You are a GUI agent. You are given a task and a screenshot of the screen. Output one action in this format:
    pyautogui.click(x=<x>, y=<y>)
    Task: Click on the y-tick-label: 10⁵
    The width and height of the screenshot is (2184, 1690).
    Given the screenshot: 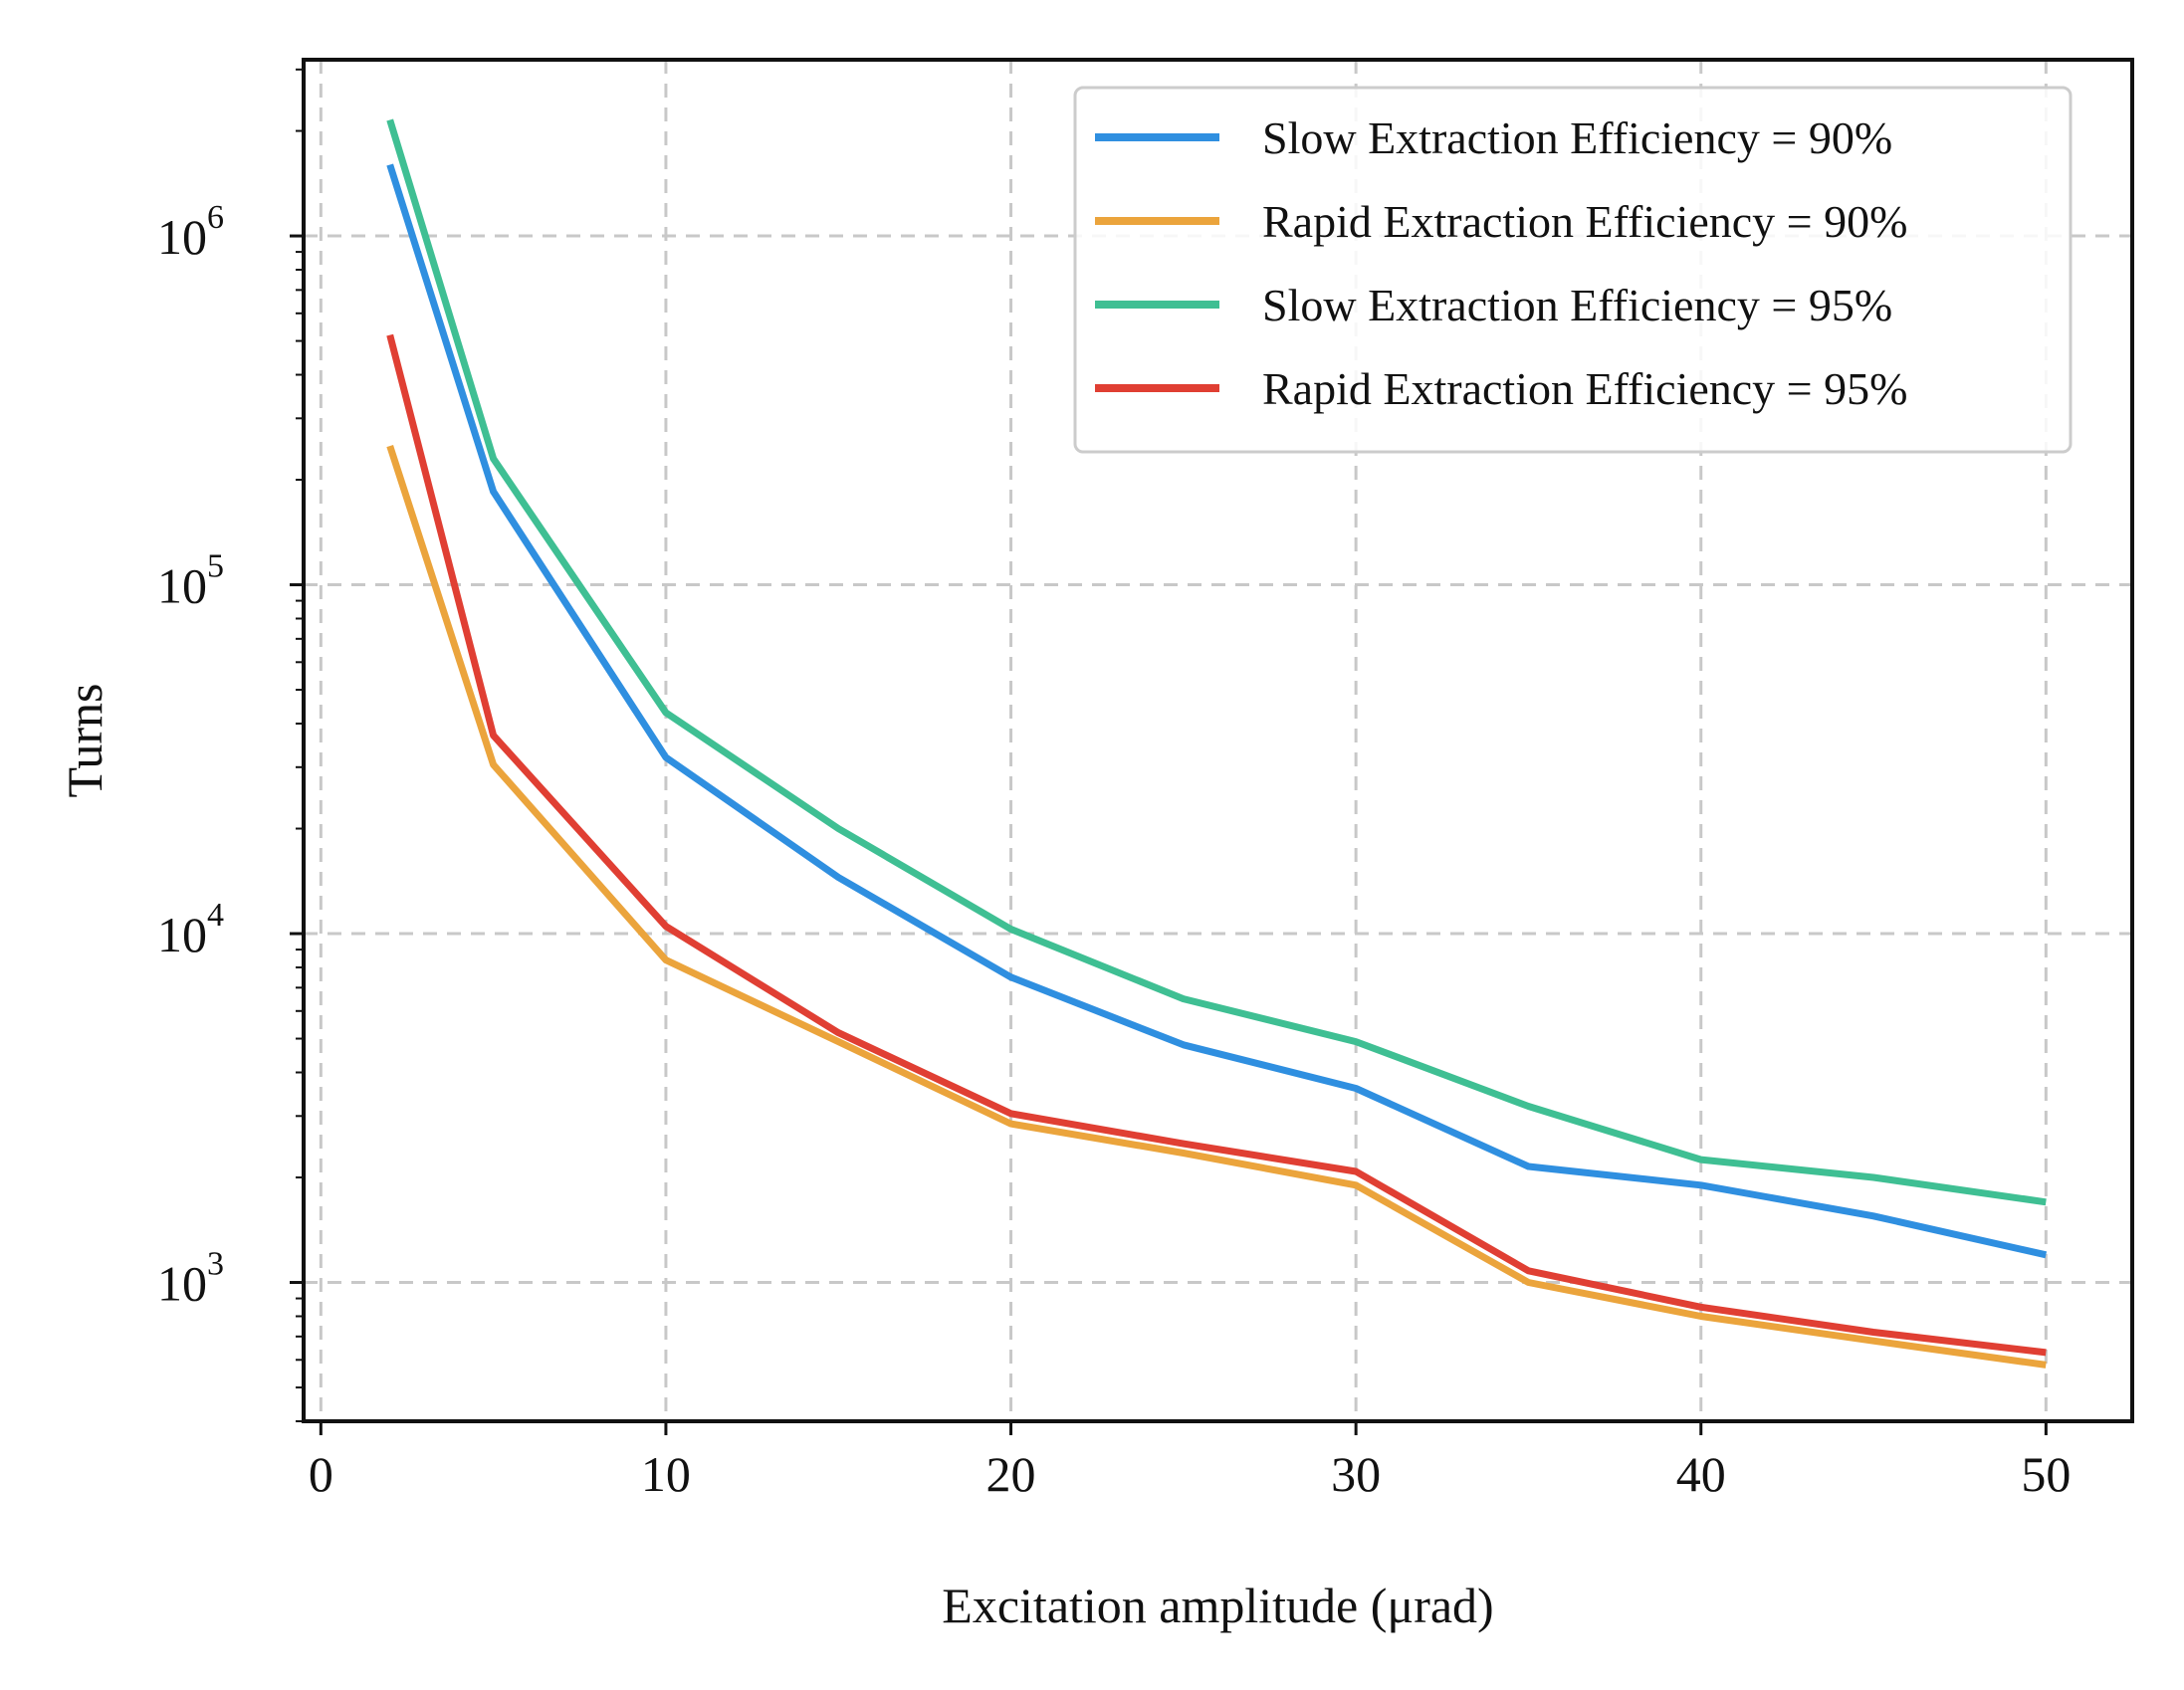 What is the action you would take?
    pyautogui.click(x=190, y=581)
    